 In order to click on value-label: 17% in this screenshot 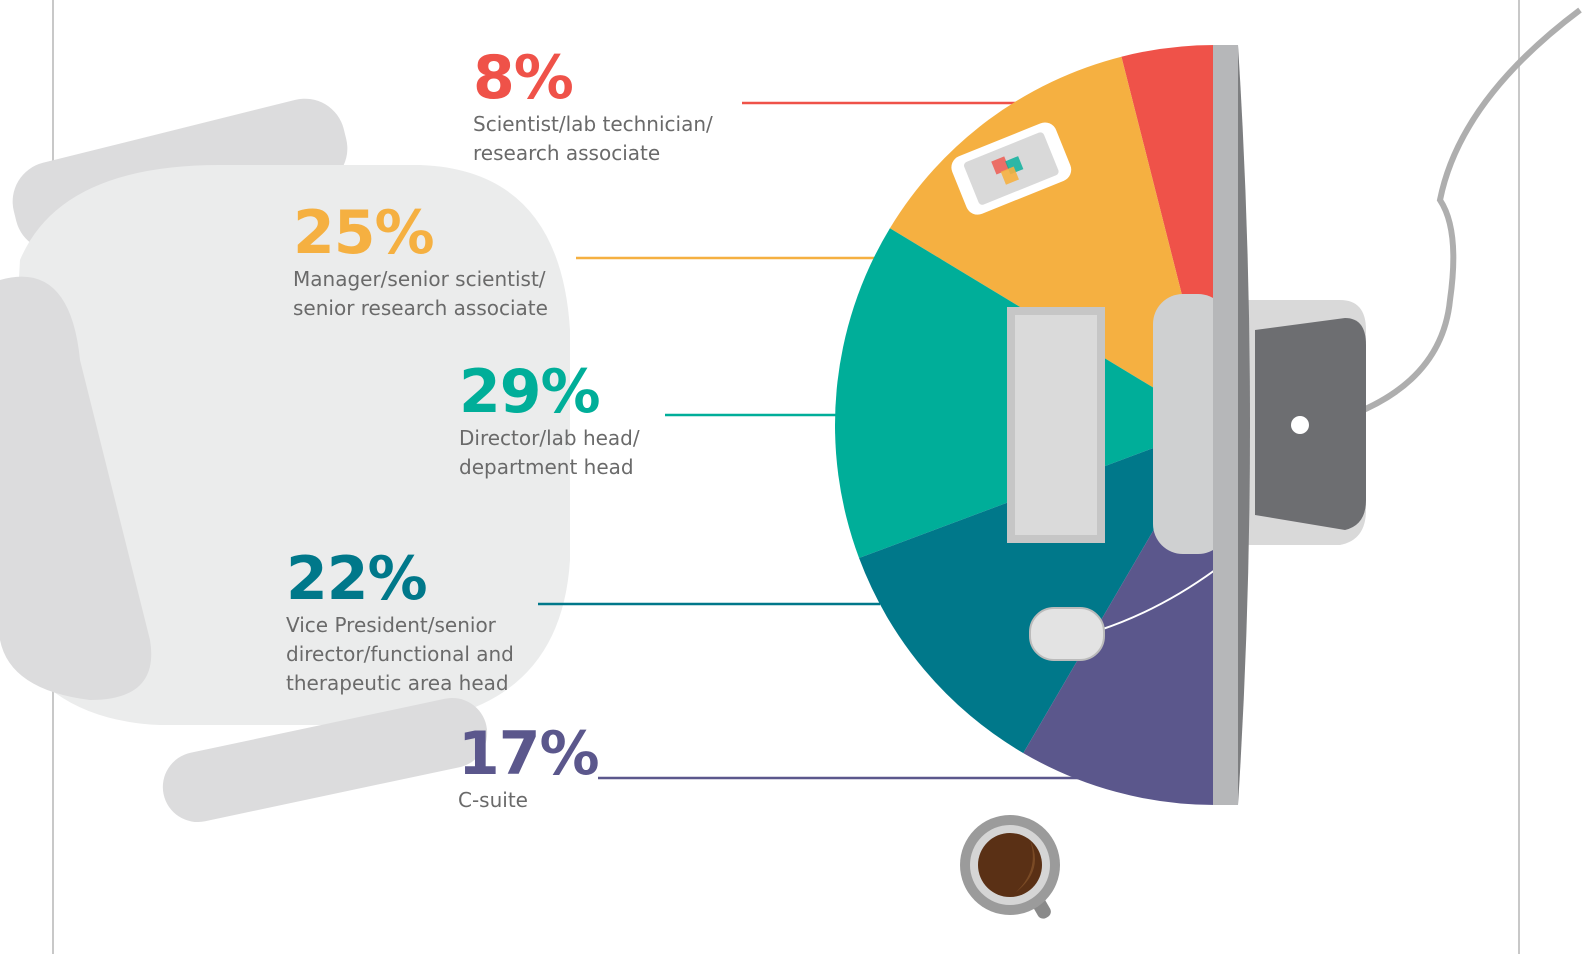, I will do `click(529, 754)`.